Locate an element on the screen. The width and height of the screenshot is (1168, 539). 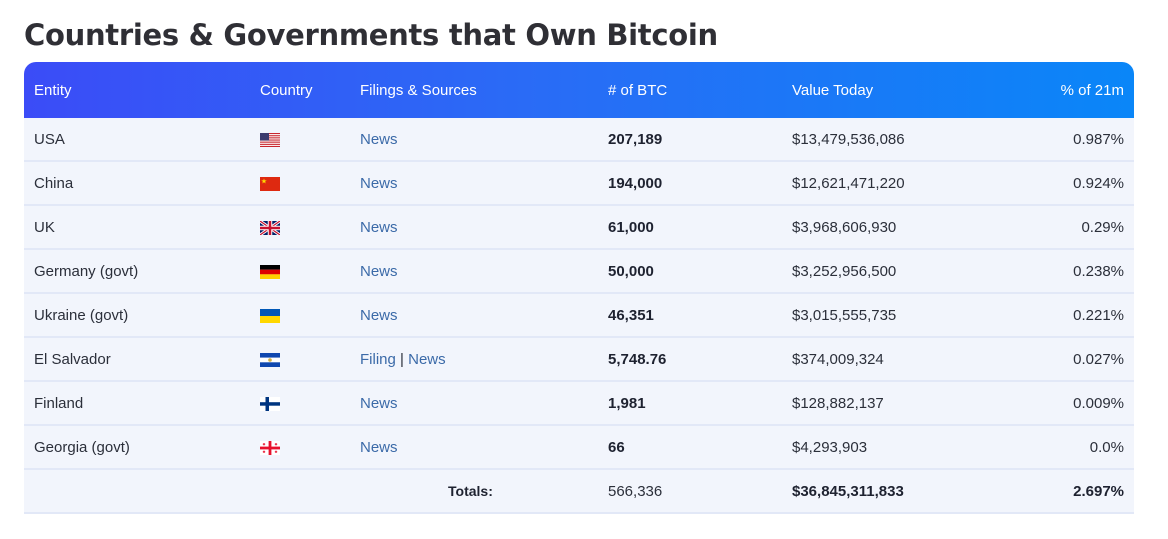
header-sources: Filings & Sources is located at coordinates (418, 90).